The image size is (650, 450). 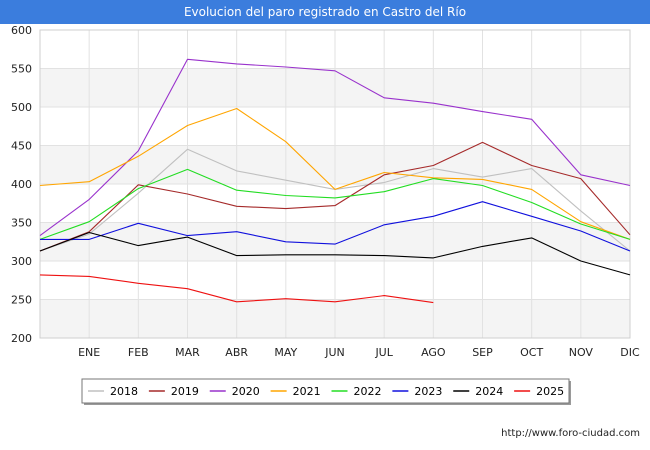 I want to click on x-tick-label: NOV, so click(x=581, y=352).